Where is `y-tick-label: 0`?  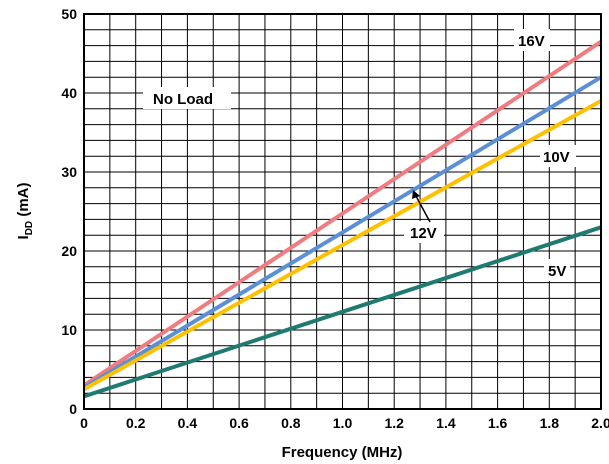 y-tick-label: 0 is located at coordinates (73, 409).